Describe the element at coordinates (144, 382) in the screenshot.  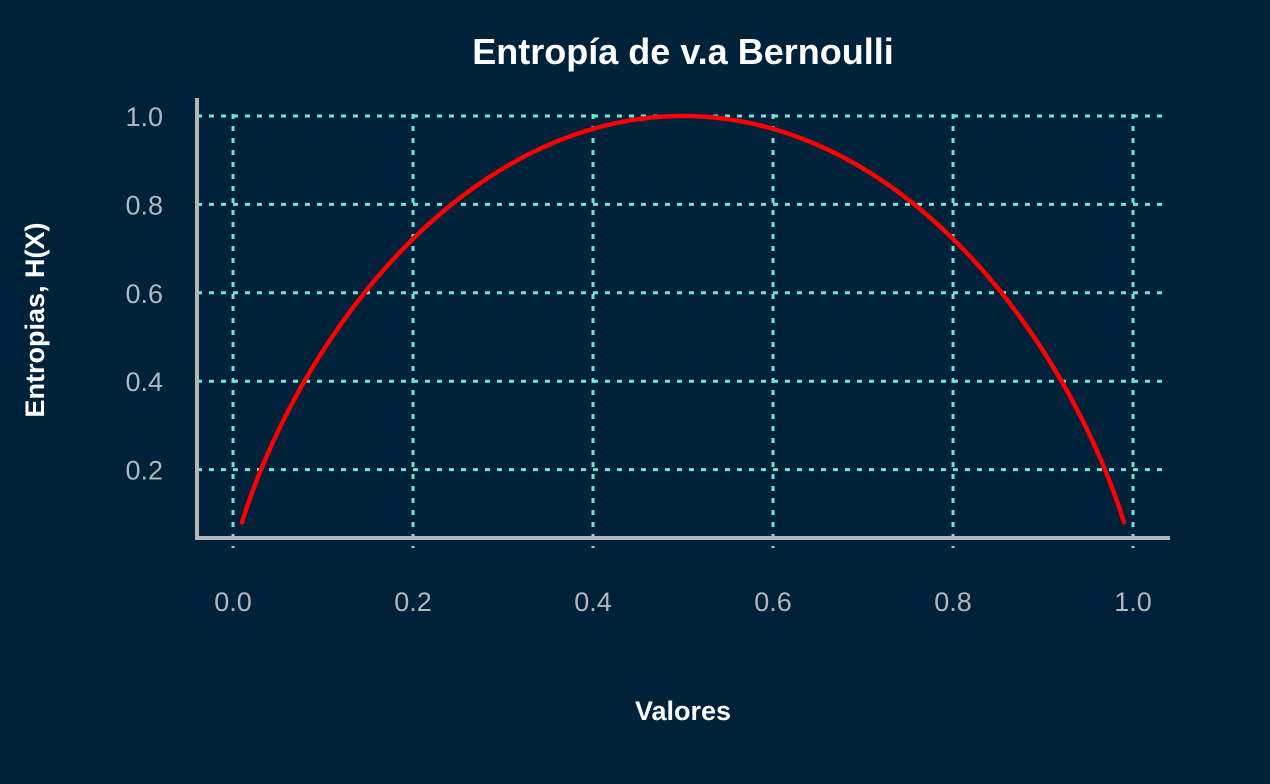
I see `y-tick-label-1: 0.4` at that location.